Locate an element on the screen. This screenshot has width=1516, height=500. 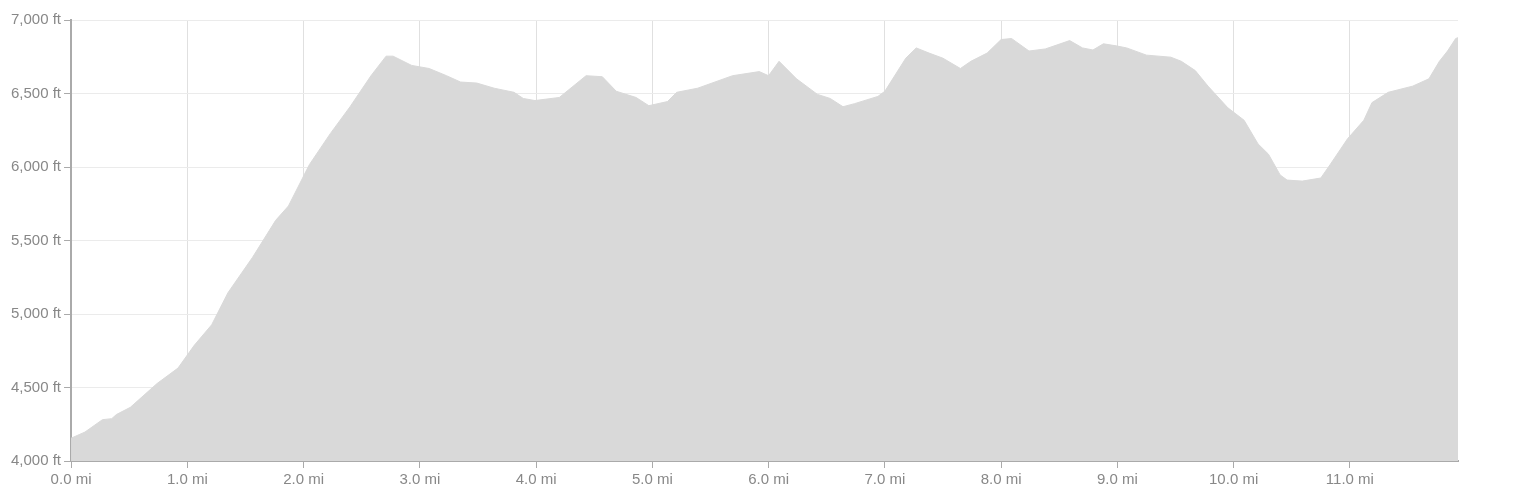
y-tick-label: 4,000 ft is located at coordinates (36, 460).